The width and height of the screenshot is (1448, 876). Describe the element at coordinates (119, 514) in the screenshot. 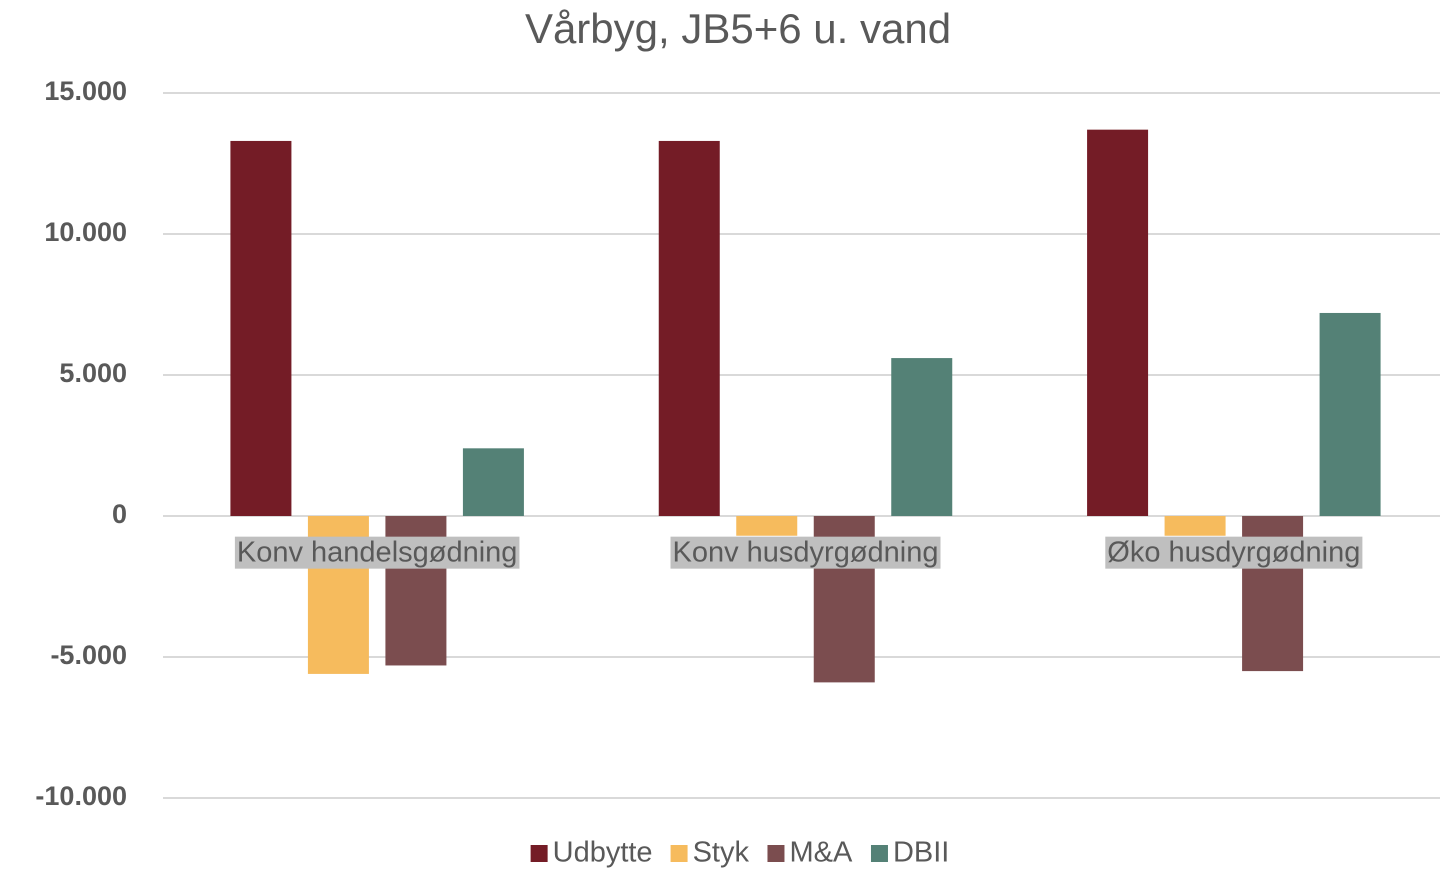

I see `y-tick-label: 0` at that location.